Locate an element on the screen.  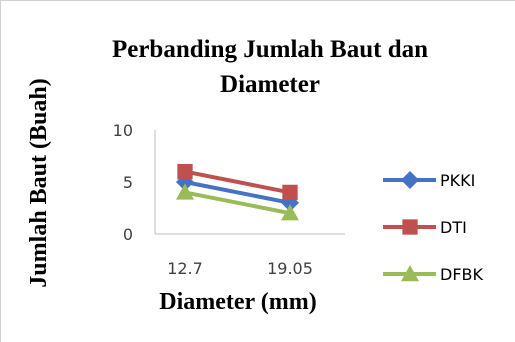
series-line-dti is located at coordinates (237, 182).